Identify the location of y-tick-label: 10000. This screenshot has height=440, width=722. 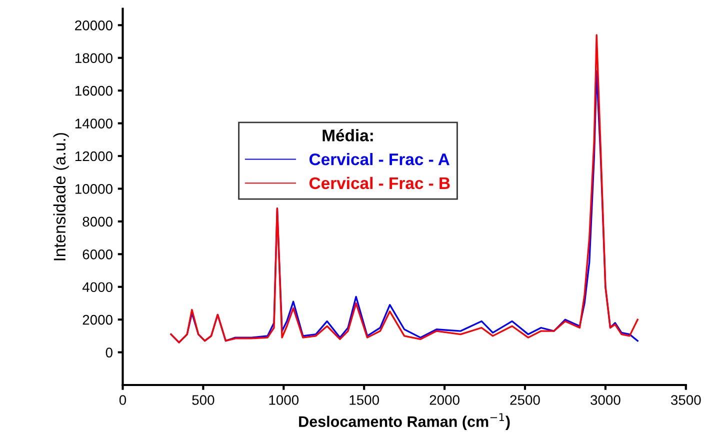
(93, 189).